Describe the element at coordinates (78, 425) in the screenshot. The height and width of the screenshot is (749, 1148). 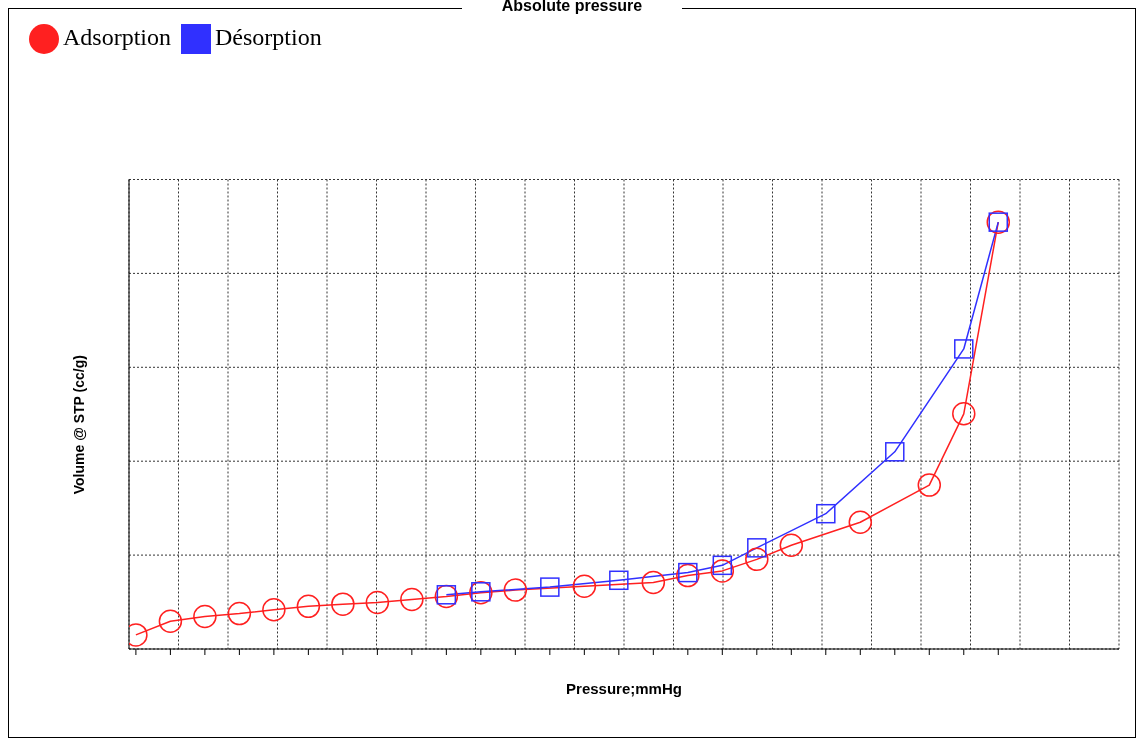
I see `y-axis-title: Volume @ STP (cc/g)` at that location.